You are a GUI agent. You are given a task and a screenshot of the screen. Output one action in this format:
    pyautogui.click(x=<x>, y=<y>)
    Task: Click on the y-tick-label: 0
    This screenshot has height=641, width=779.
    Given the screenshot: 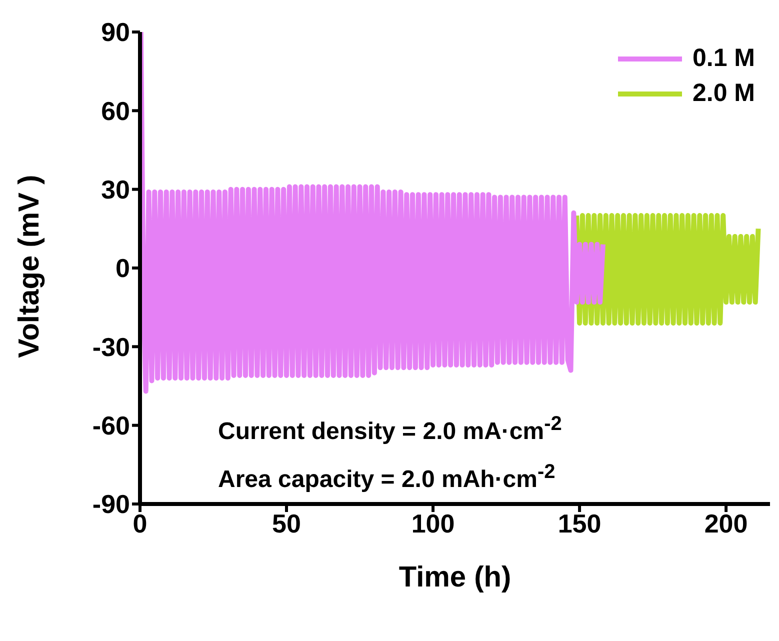 What is the action you would take?
    pyautogui.click(x=123, y=268)
    